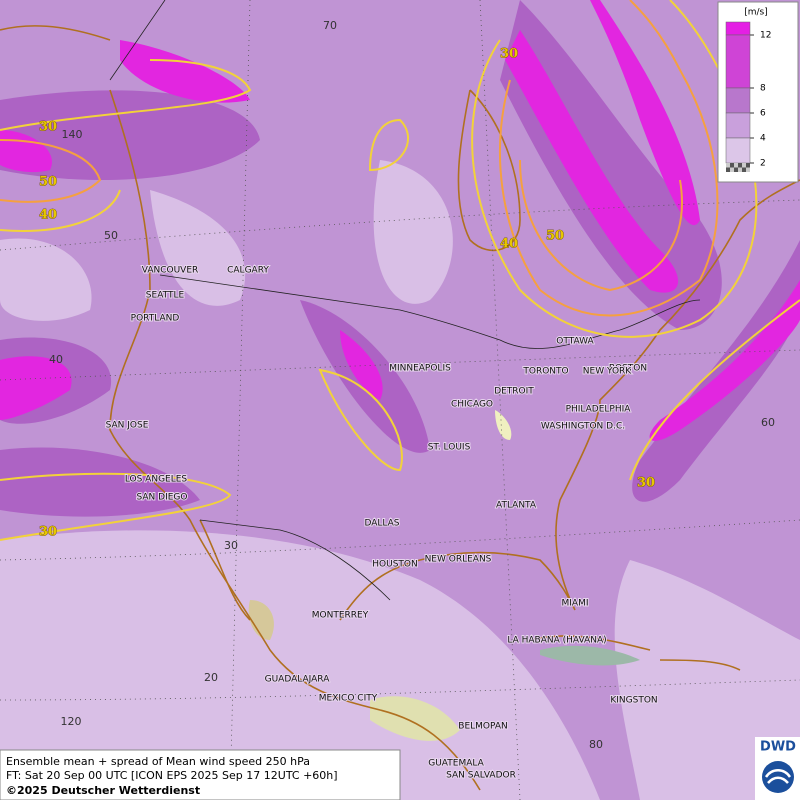  I want to click on logo-text: DWD, so click(778, 747).